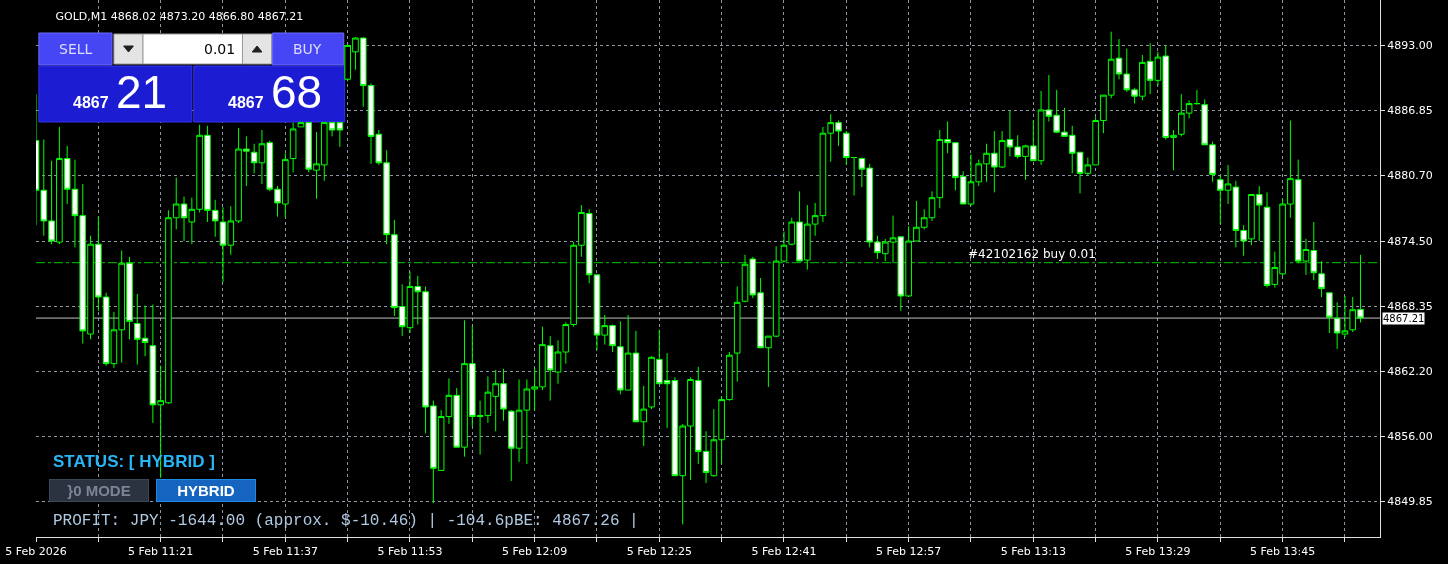 This screenshot has height=564, width=1448. What do you see at coordinates (36, 552) in the screenshot?
I see `x-tick-label: 5 Feb 2026` at bounding box center [36, 552].